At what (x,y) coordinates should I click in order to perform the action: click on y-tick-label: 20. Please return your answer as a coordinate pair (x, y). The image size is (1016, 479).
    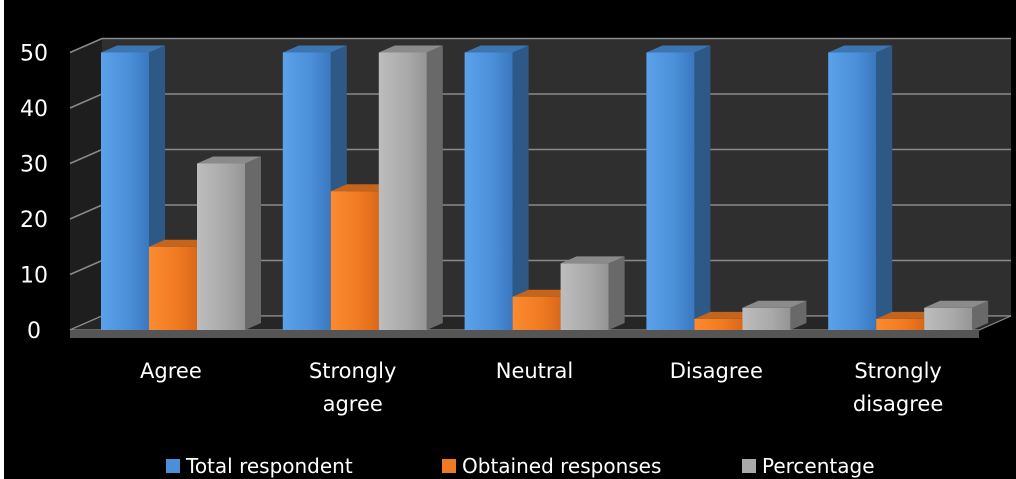
    Looking at the image, I should click on (34, 220).